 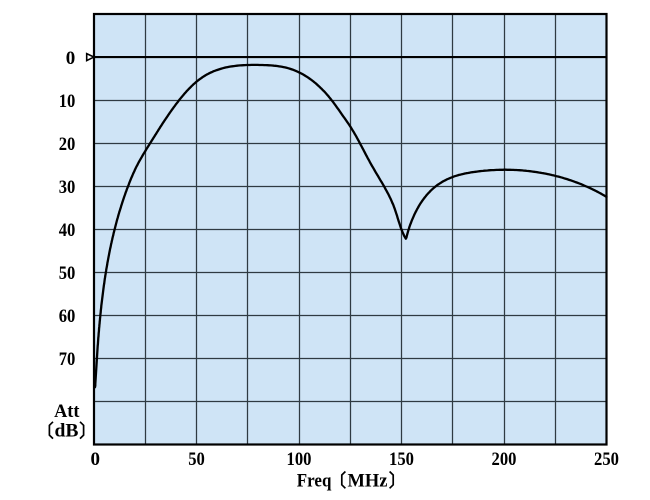 I want to click on svg-text: MHz, so click(x=368, y=480).